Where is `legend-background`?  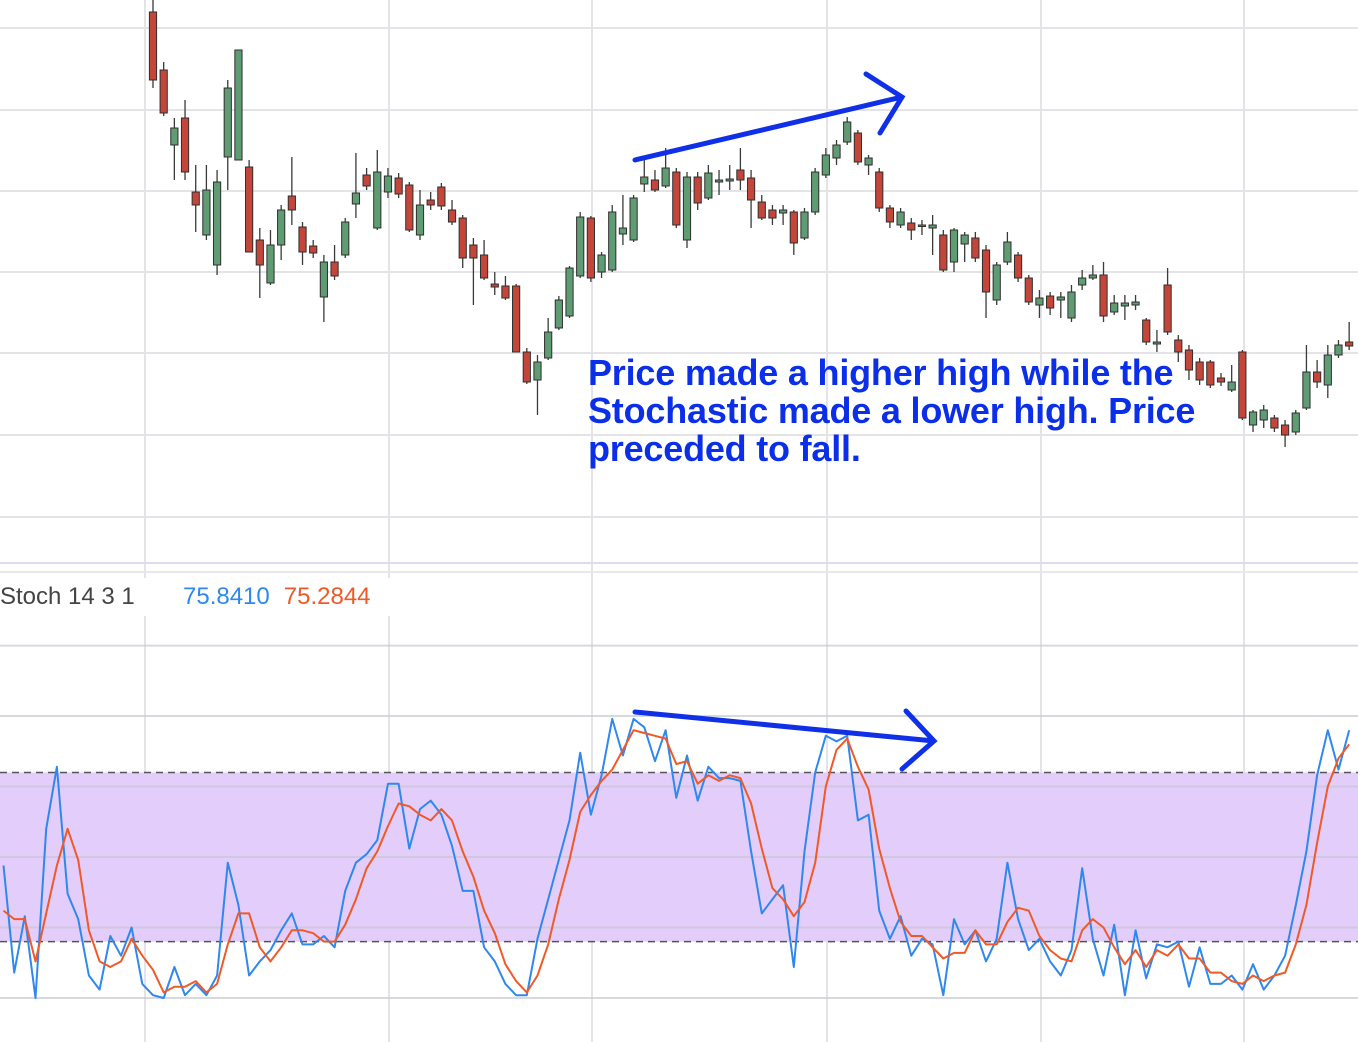 legend-background is located at coordinates (206, 597).